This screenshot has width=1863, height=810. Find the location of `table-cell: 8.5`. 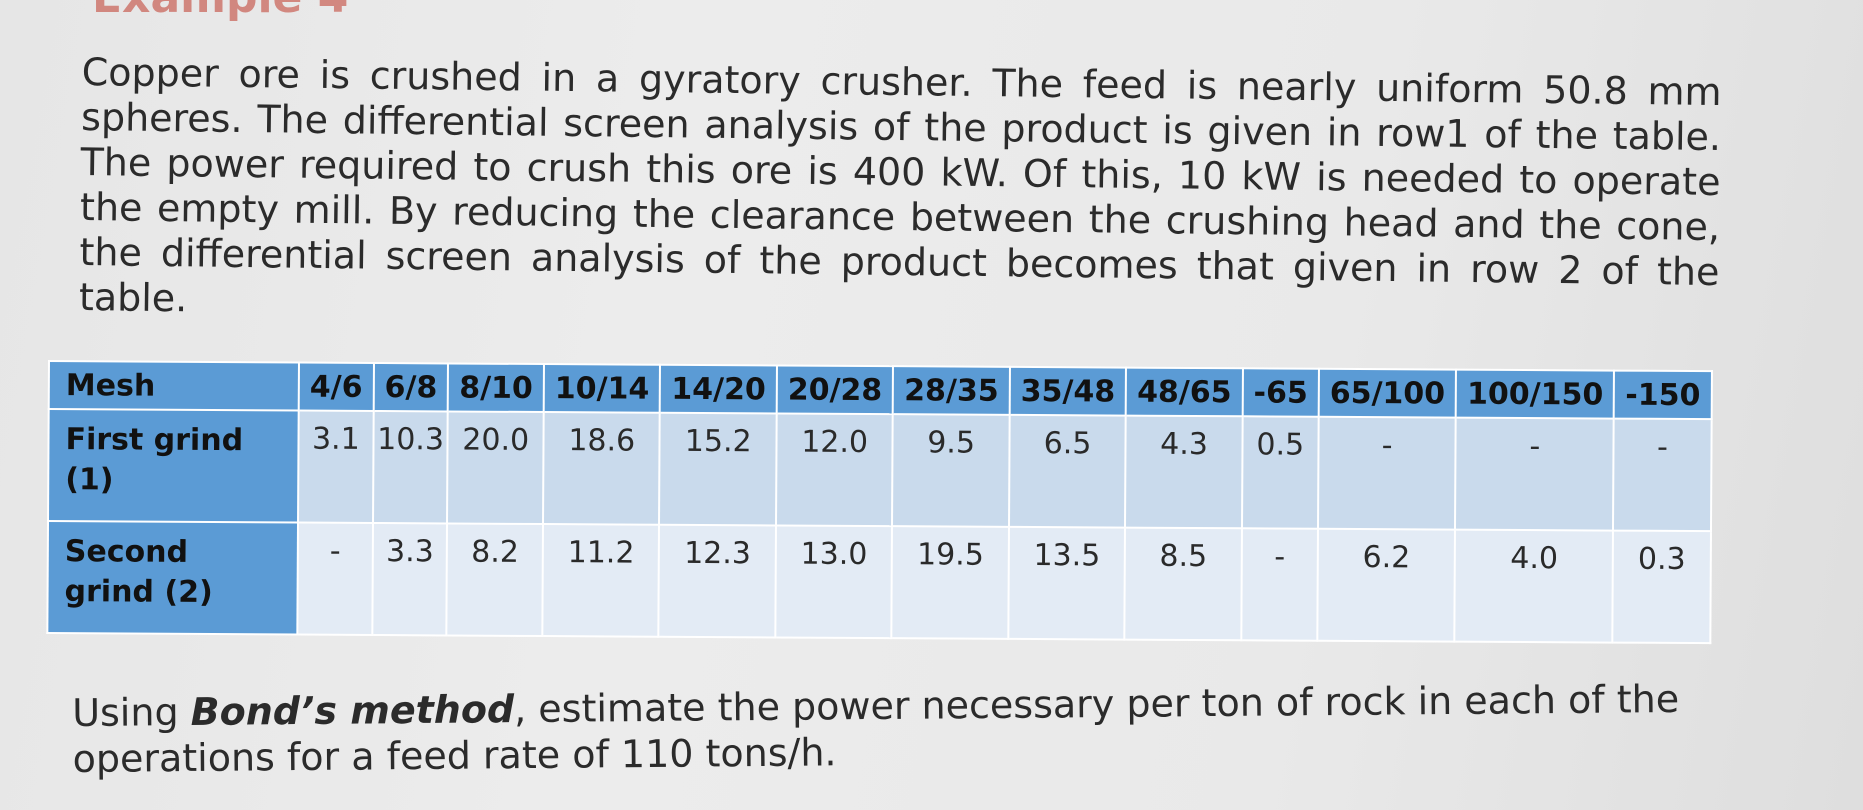

table-cell: 8.5 is located at coordinates (1183, 584).